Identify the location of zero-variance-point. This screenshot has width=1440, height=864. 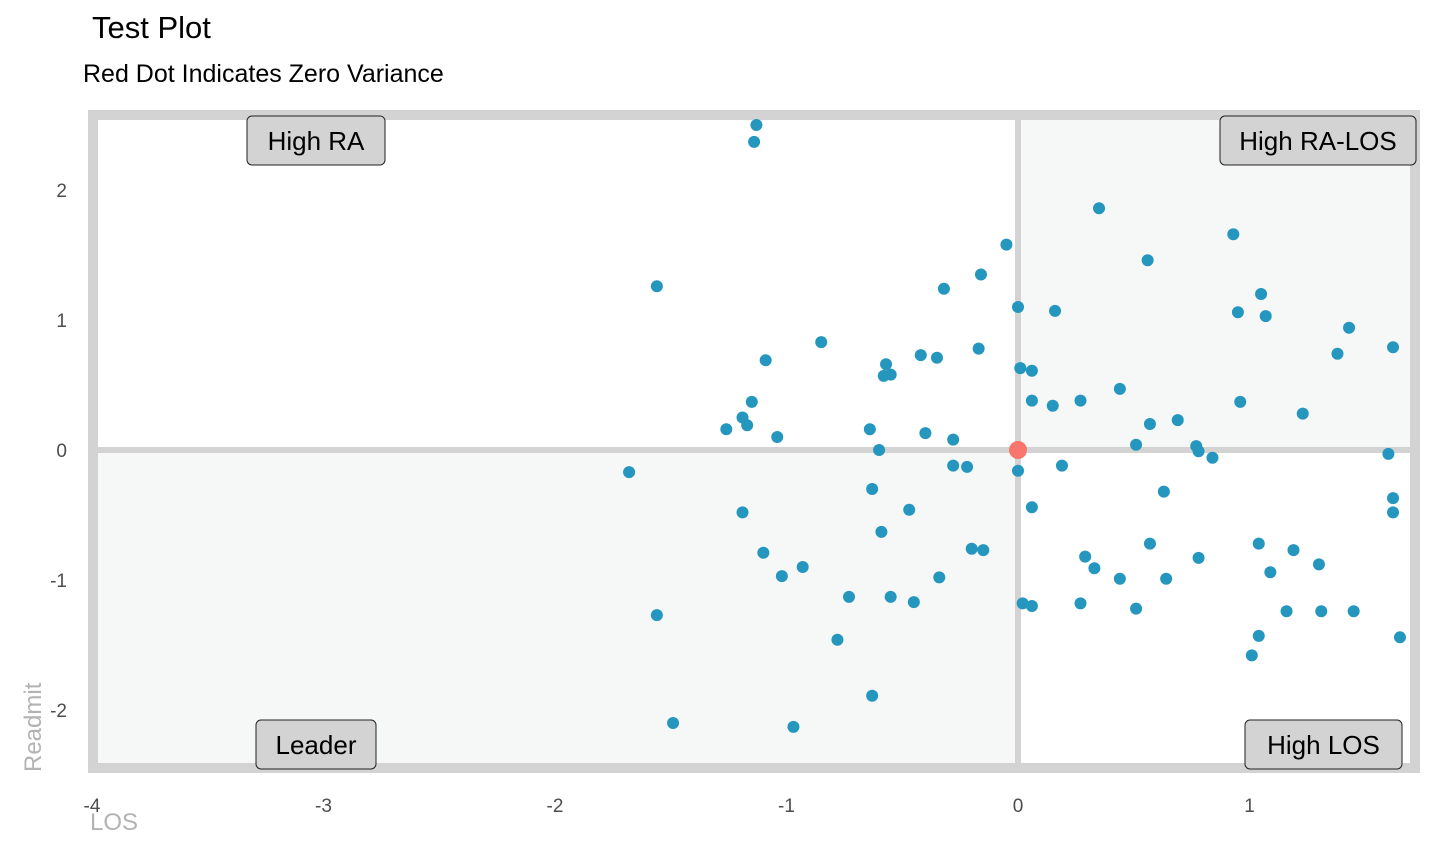
(1018, 450).